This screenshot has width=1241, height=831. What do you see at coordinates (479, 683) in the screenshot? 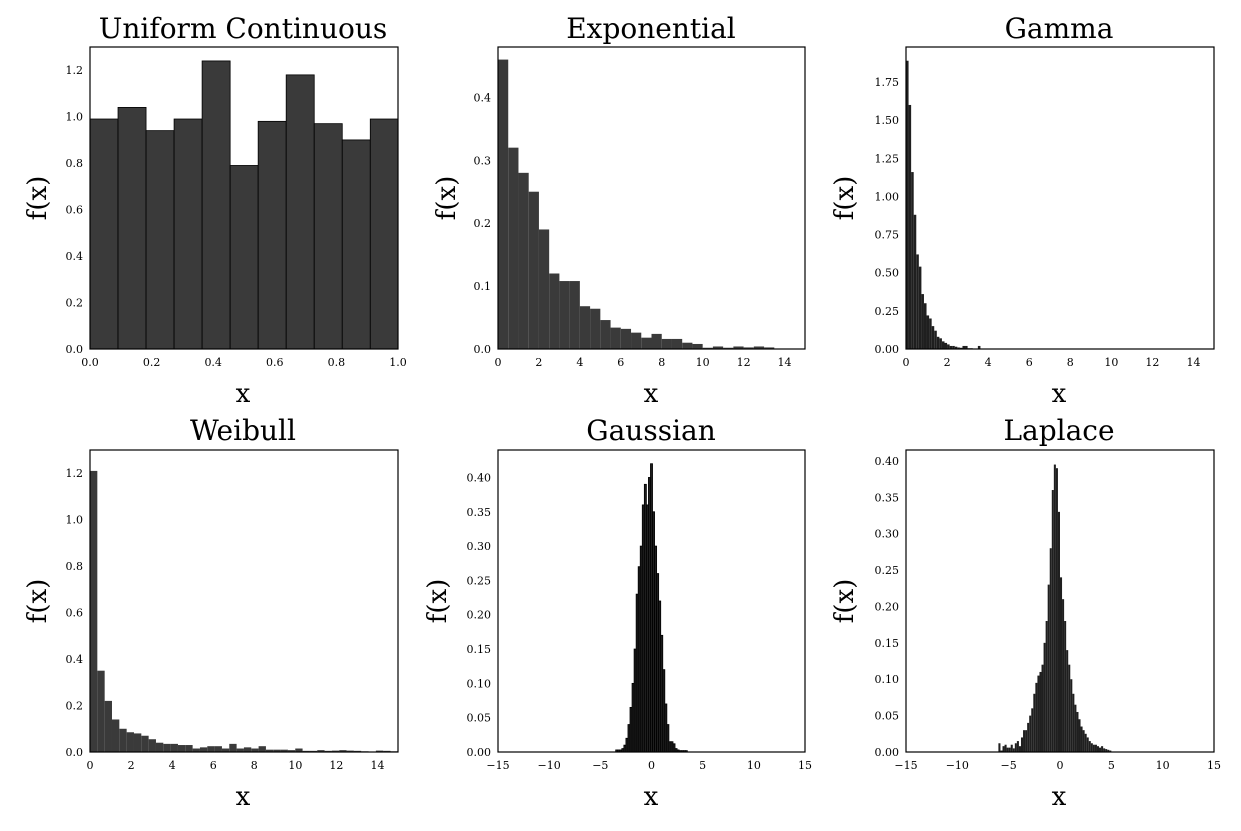
I see `y-tick-label: 0.10` at bounding box center [479, 683].